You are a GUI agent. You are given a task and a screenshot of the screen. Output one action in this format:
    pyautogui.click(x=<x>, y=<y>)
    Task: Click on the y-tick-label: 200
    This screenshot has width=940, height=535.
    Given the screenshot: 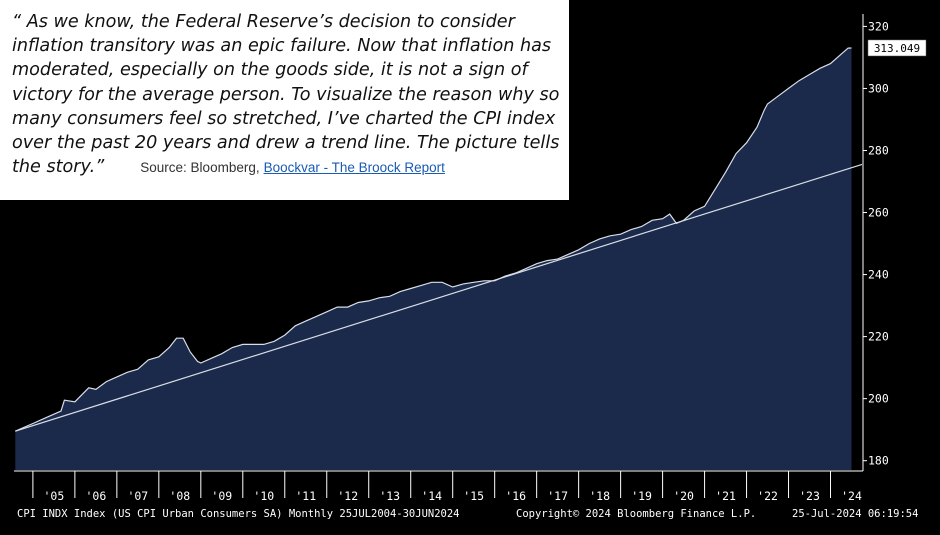 What is the action you would take?
    pyautogui.click(x=878, y=399)
    